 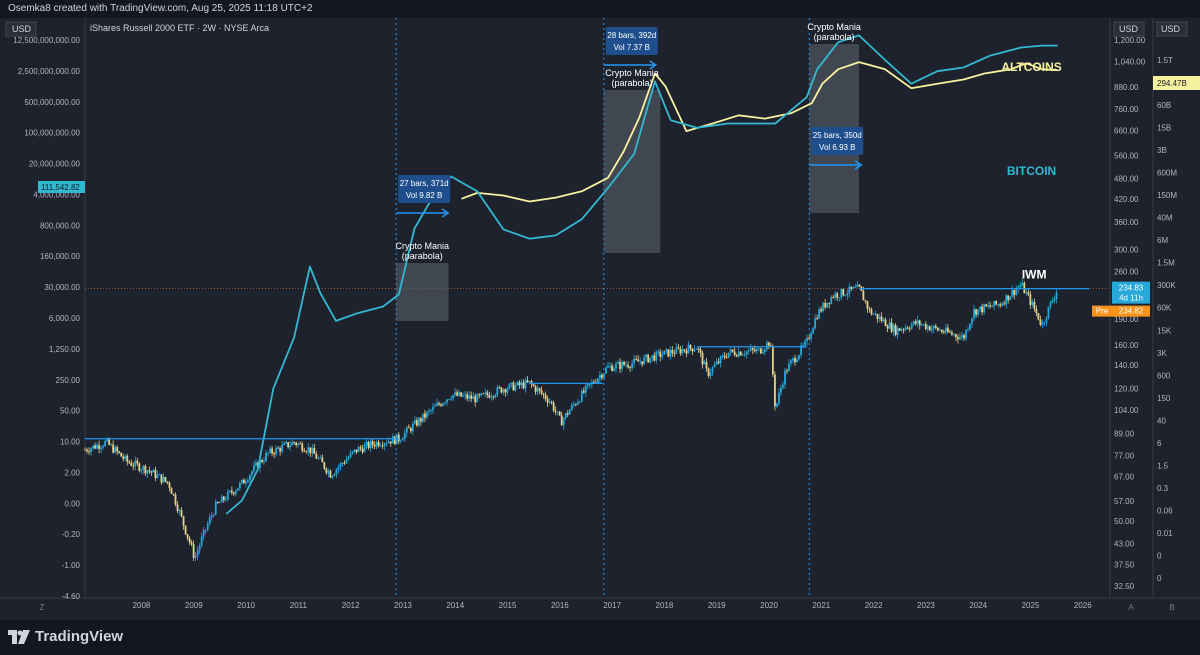 I want to click on tradingview-logo: TradingView, so click(x=65, y=636).